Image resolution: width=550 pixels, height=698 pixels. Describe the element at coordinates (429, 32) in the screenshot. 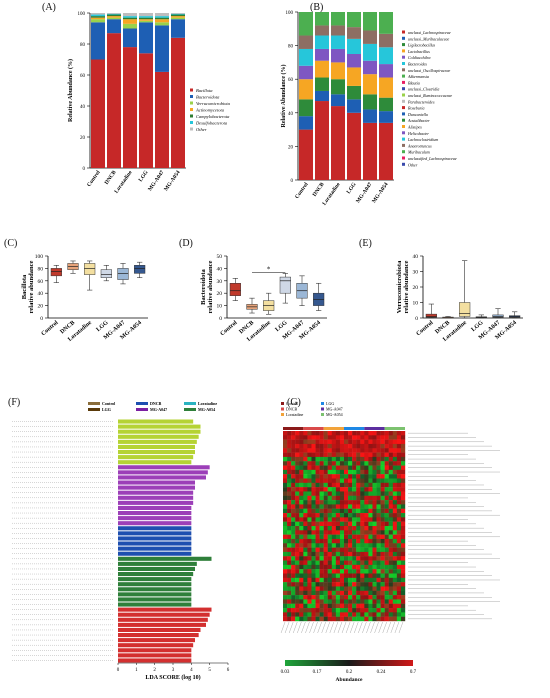

I see `legend-label: unclassi_Lachnospiraceae` at that location.